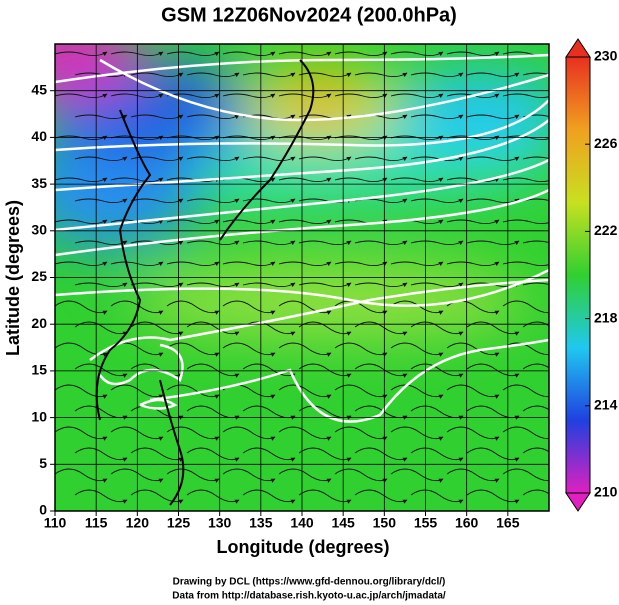 The width and height of the screenshot is (619, 605). I want to click on y-tick-label: 35, so click(39, 183).